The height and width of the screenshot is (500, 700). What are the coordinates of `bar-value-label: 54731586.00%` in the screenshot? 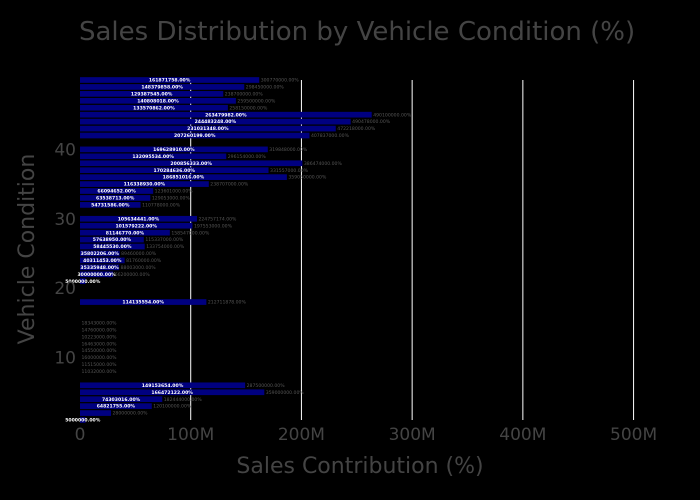 It's located at (110, 205).